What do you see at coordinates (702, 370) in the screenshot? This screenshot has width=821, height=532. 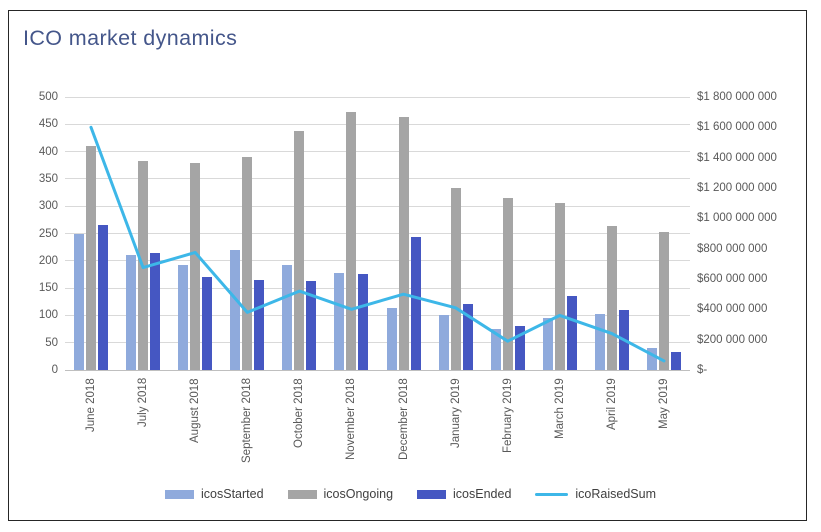 I see `secondary-y-axis-tick-label: $-` at bounding box center [702, 370].